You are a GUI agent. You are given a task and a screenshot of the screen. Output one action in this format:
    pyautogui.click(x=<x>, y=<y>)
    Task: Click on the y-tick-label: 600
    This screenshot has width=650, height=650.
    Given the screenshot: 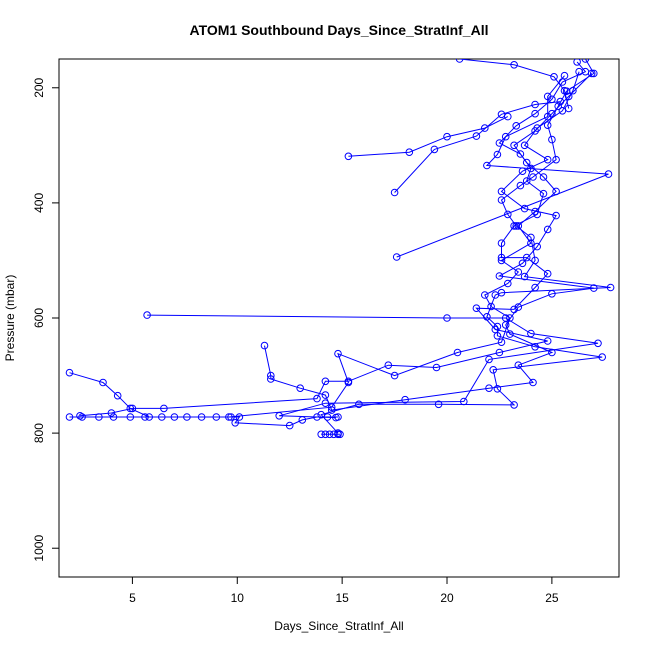 What is the action you would take?
    pyautogui.click(x=39, y=318)
    